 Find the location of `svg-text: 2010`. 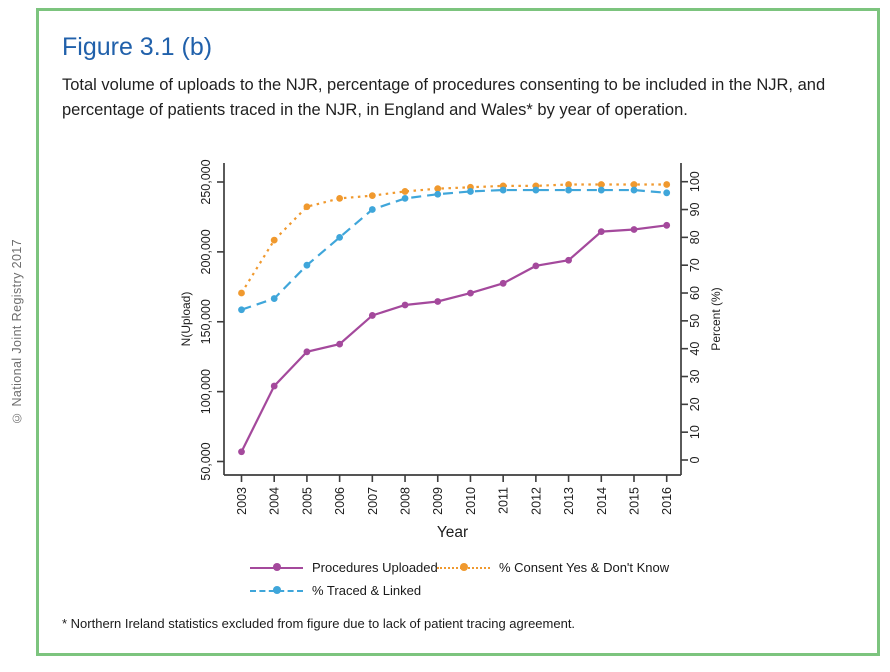

svg-text: 2010 is located at coordinates (471, 501).